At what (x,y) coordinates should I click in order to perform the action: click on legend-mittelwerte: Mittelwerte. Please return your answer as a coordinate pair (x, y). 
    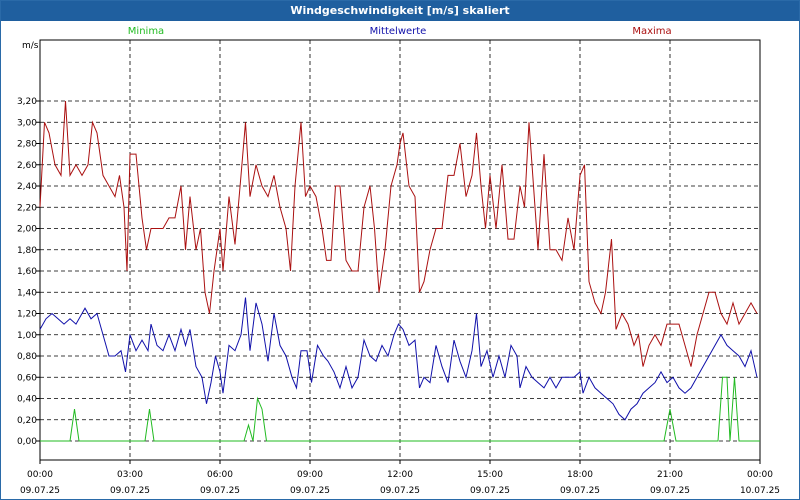
    Looking at the image, I should click on (398, 31).